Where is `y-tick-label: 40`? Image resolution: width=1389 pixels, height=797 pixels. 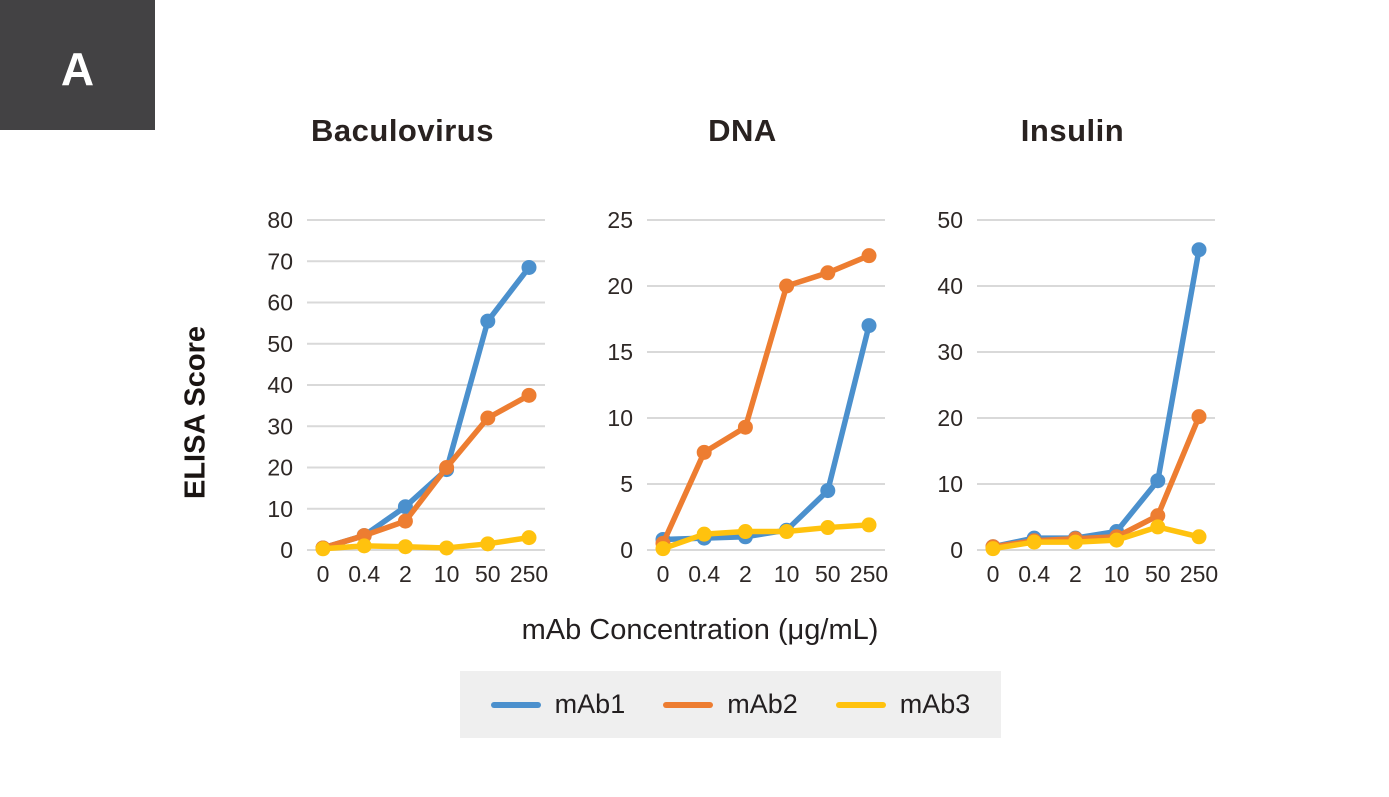
y-tick-label: 40 is located at coordinates (280, 385).